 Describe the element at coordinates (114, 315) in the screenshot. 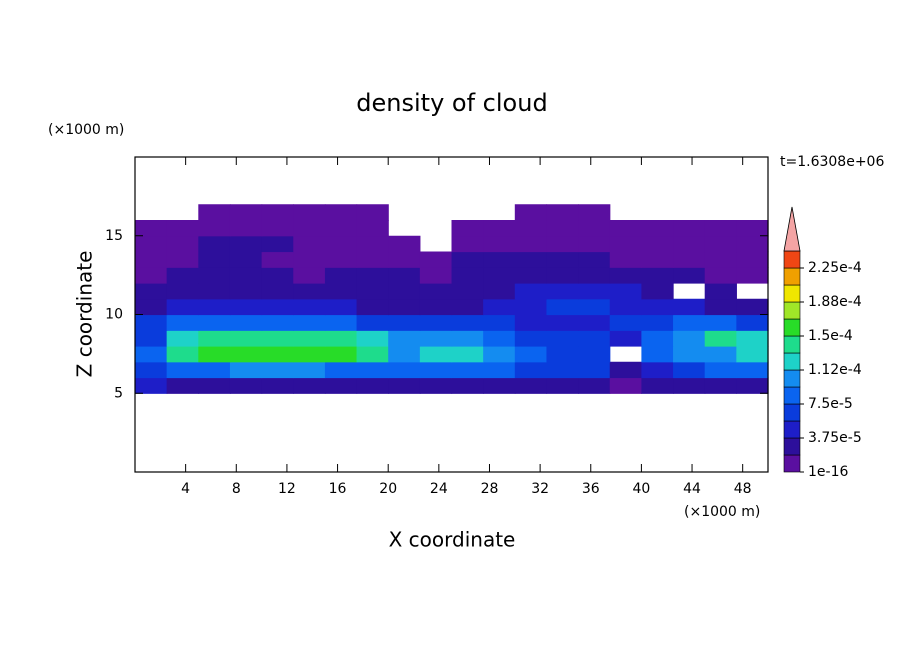

I see `y-tick-label: 10` at that location.